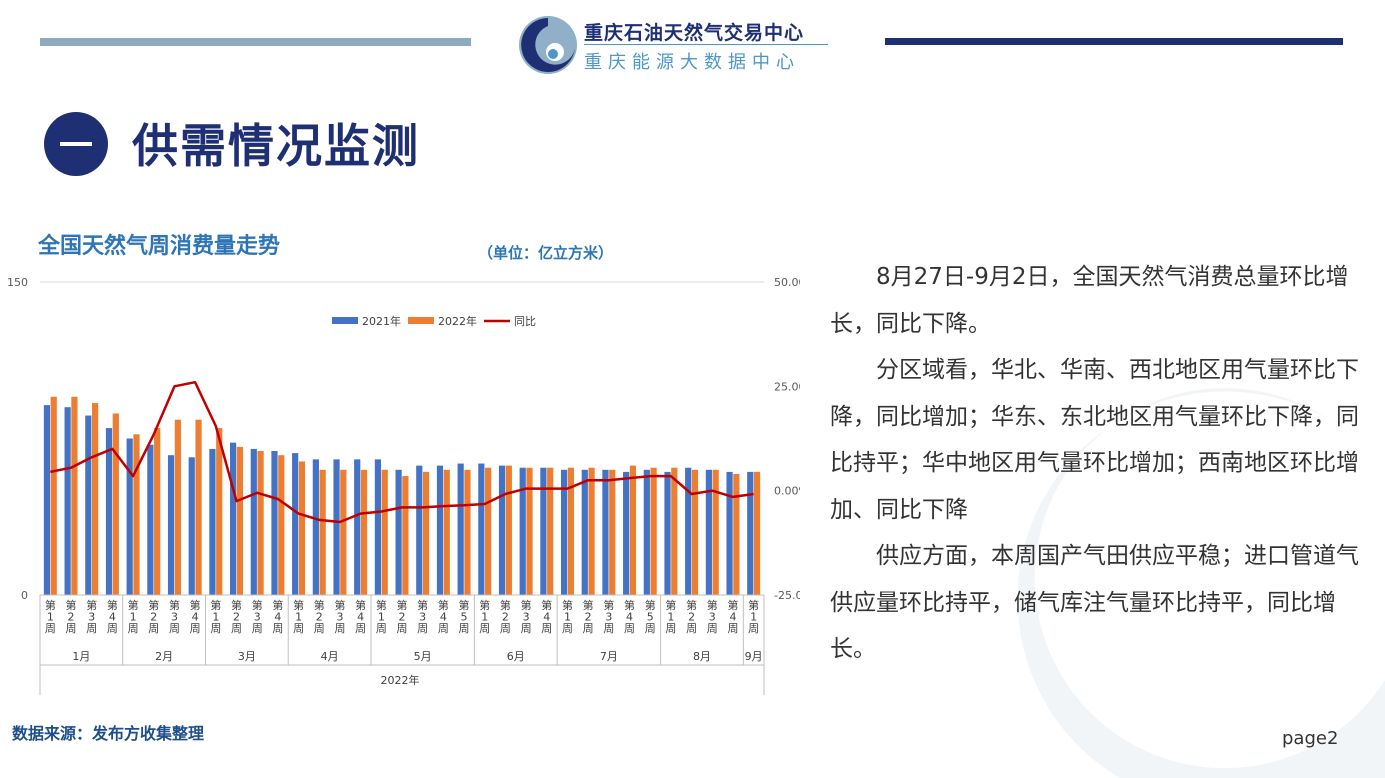 The width and height of the screenshot is (1385, 778). I want to click on month-label: 8月, so click(702, 656).